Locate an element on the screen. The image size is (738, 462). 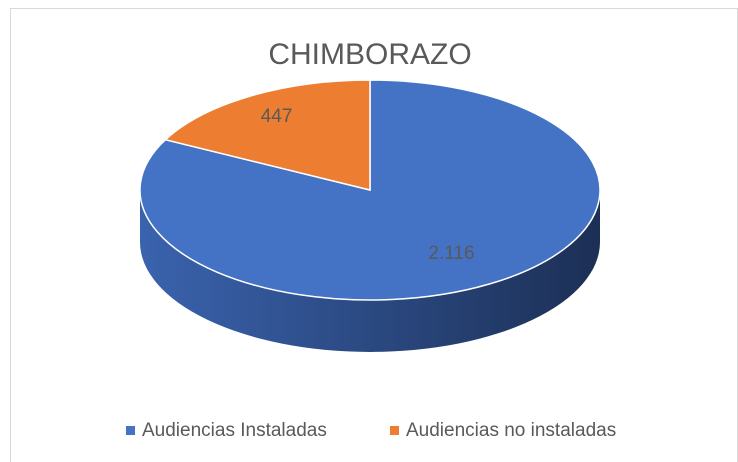
data-label: 2.116 is located at coordinates (451, 253).